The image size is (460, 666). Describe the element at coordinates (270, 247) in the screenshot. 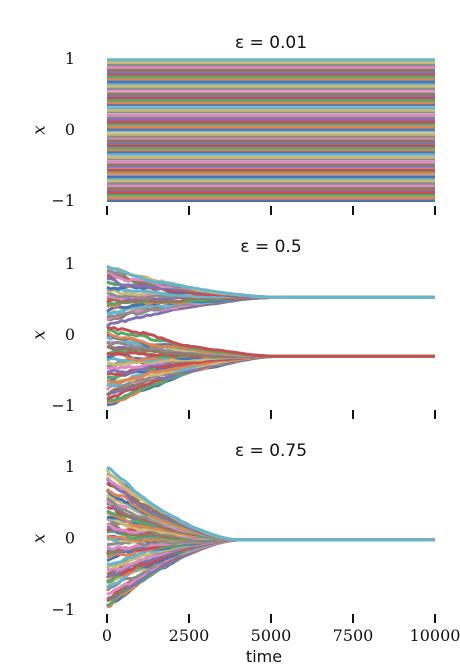

I see `chart-title: ε = 0.5` at that location.